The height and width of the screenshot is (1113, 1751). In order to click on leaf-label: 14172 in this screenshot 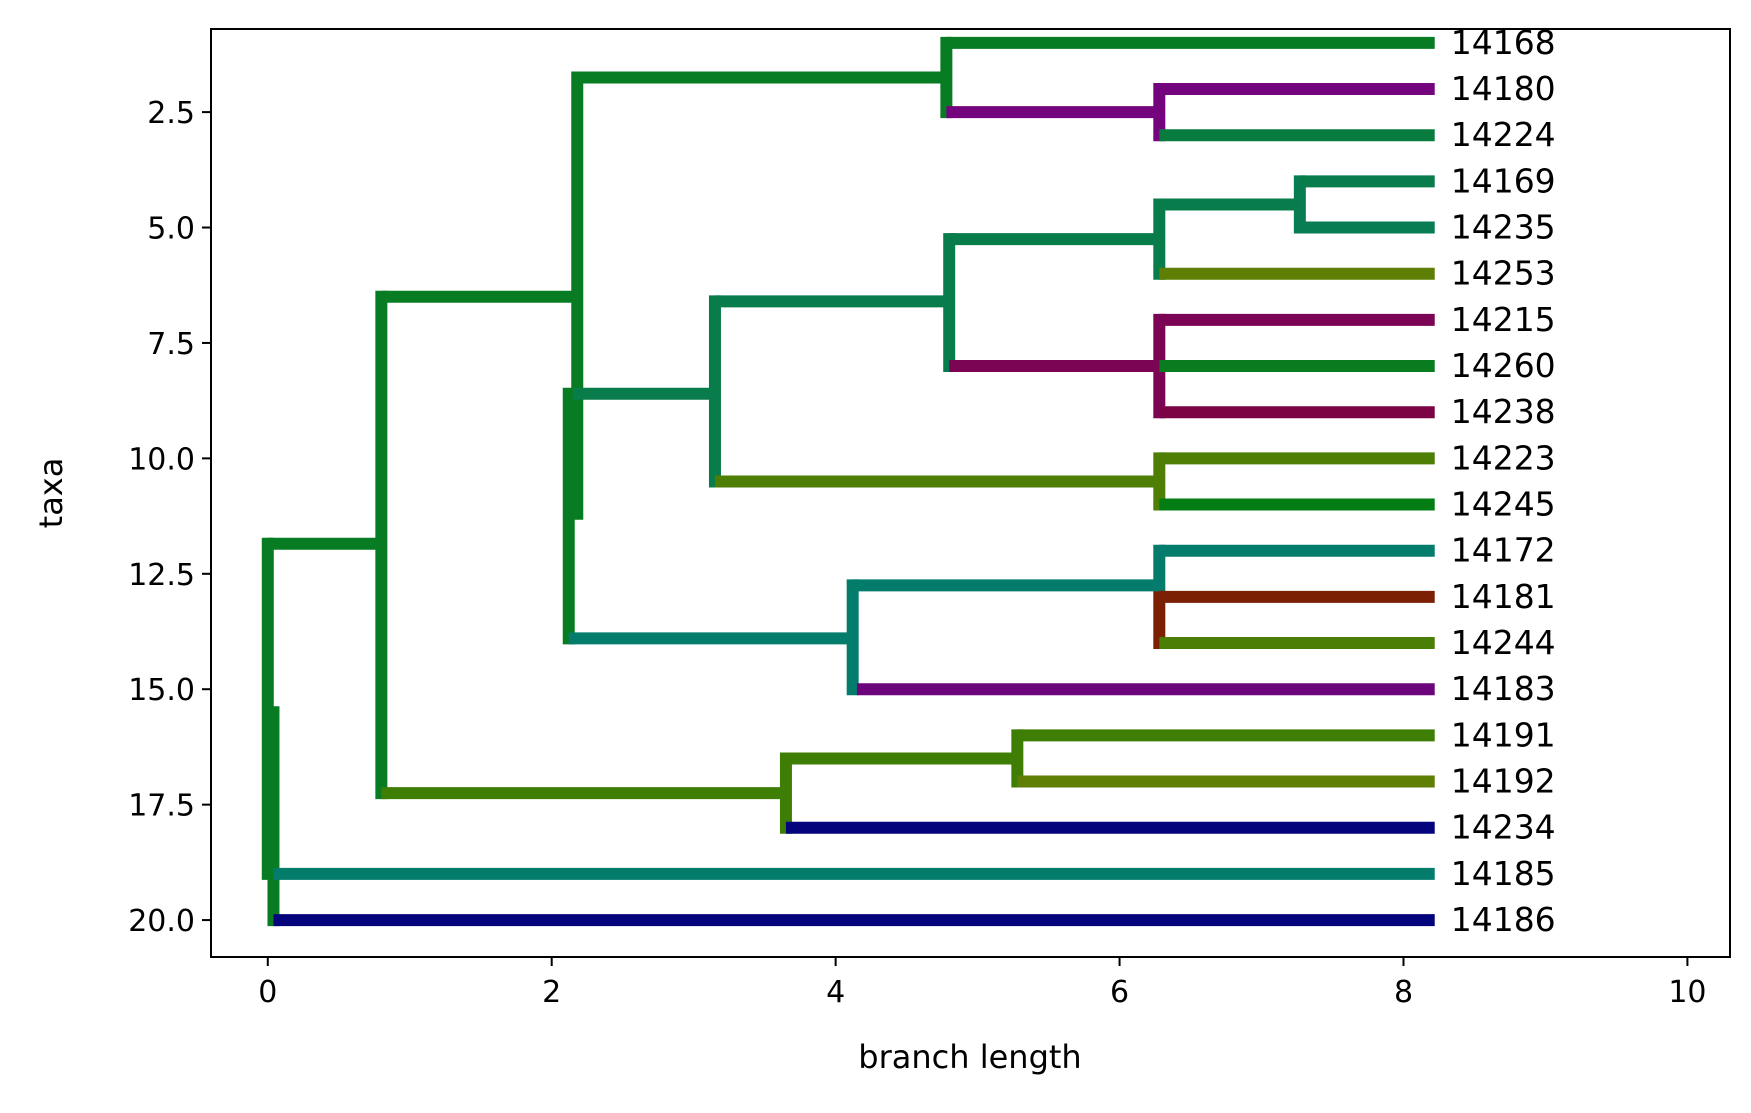, I will do `click(1503, 550)`.